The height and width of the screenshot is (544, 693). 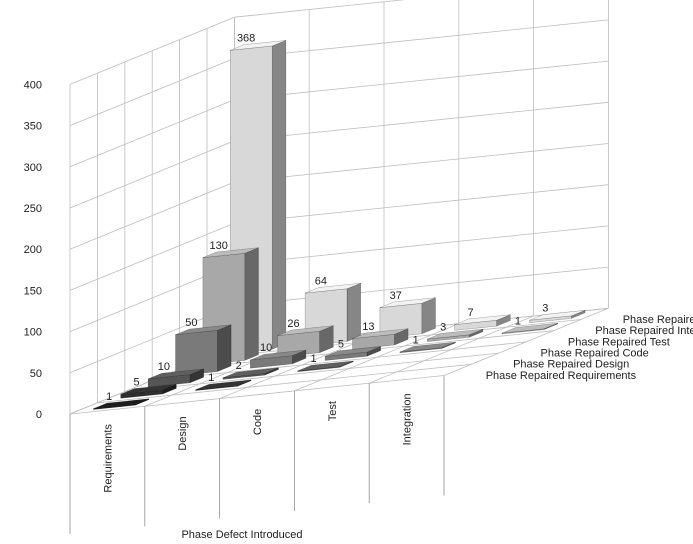 I want to click on data-label: 368, so click(x=246, y=39).